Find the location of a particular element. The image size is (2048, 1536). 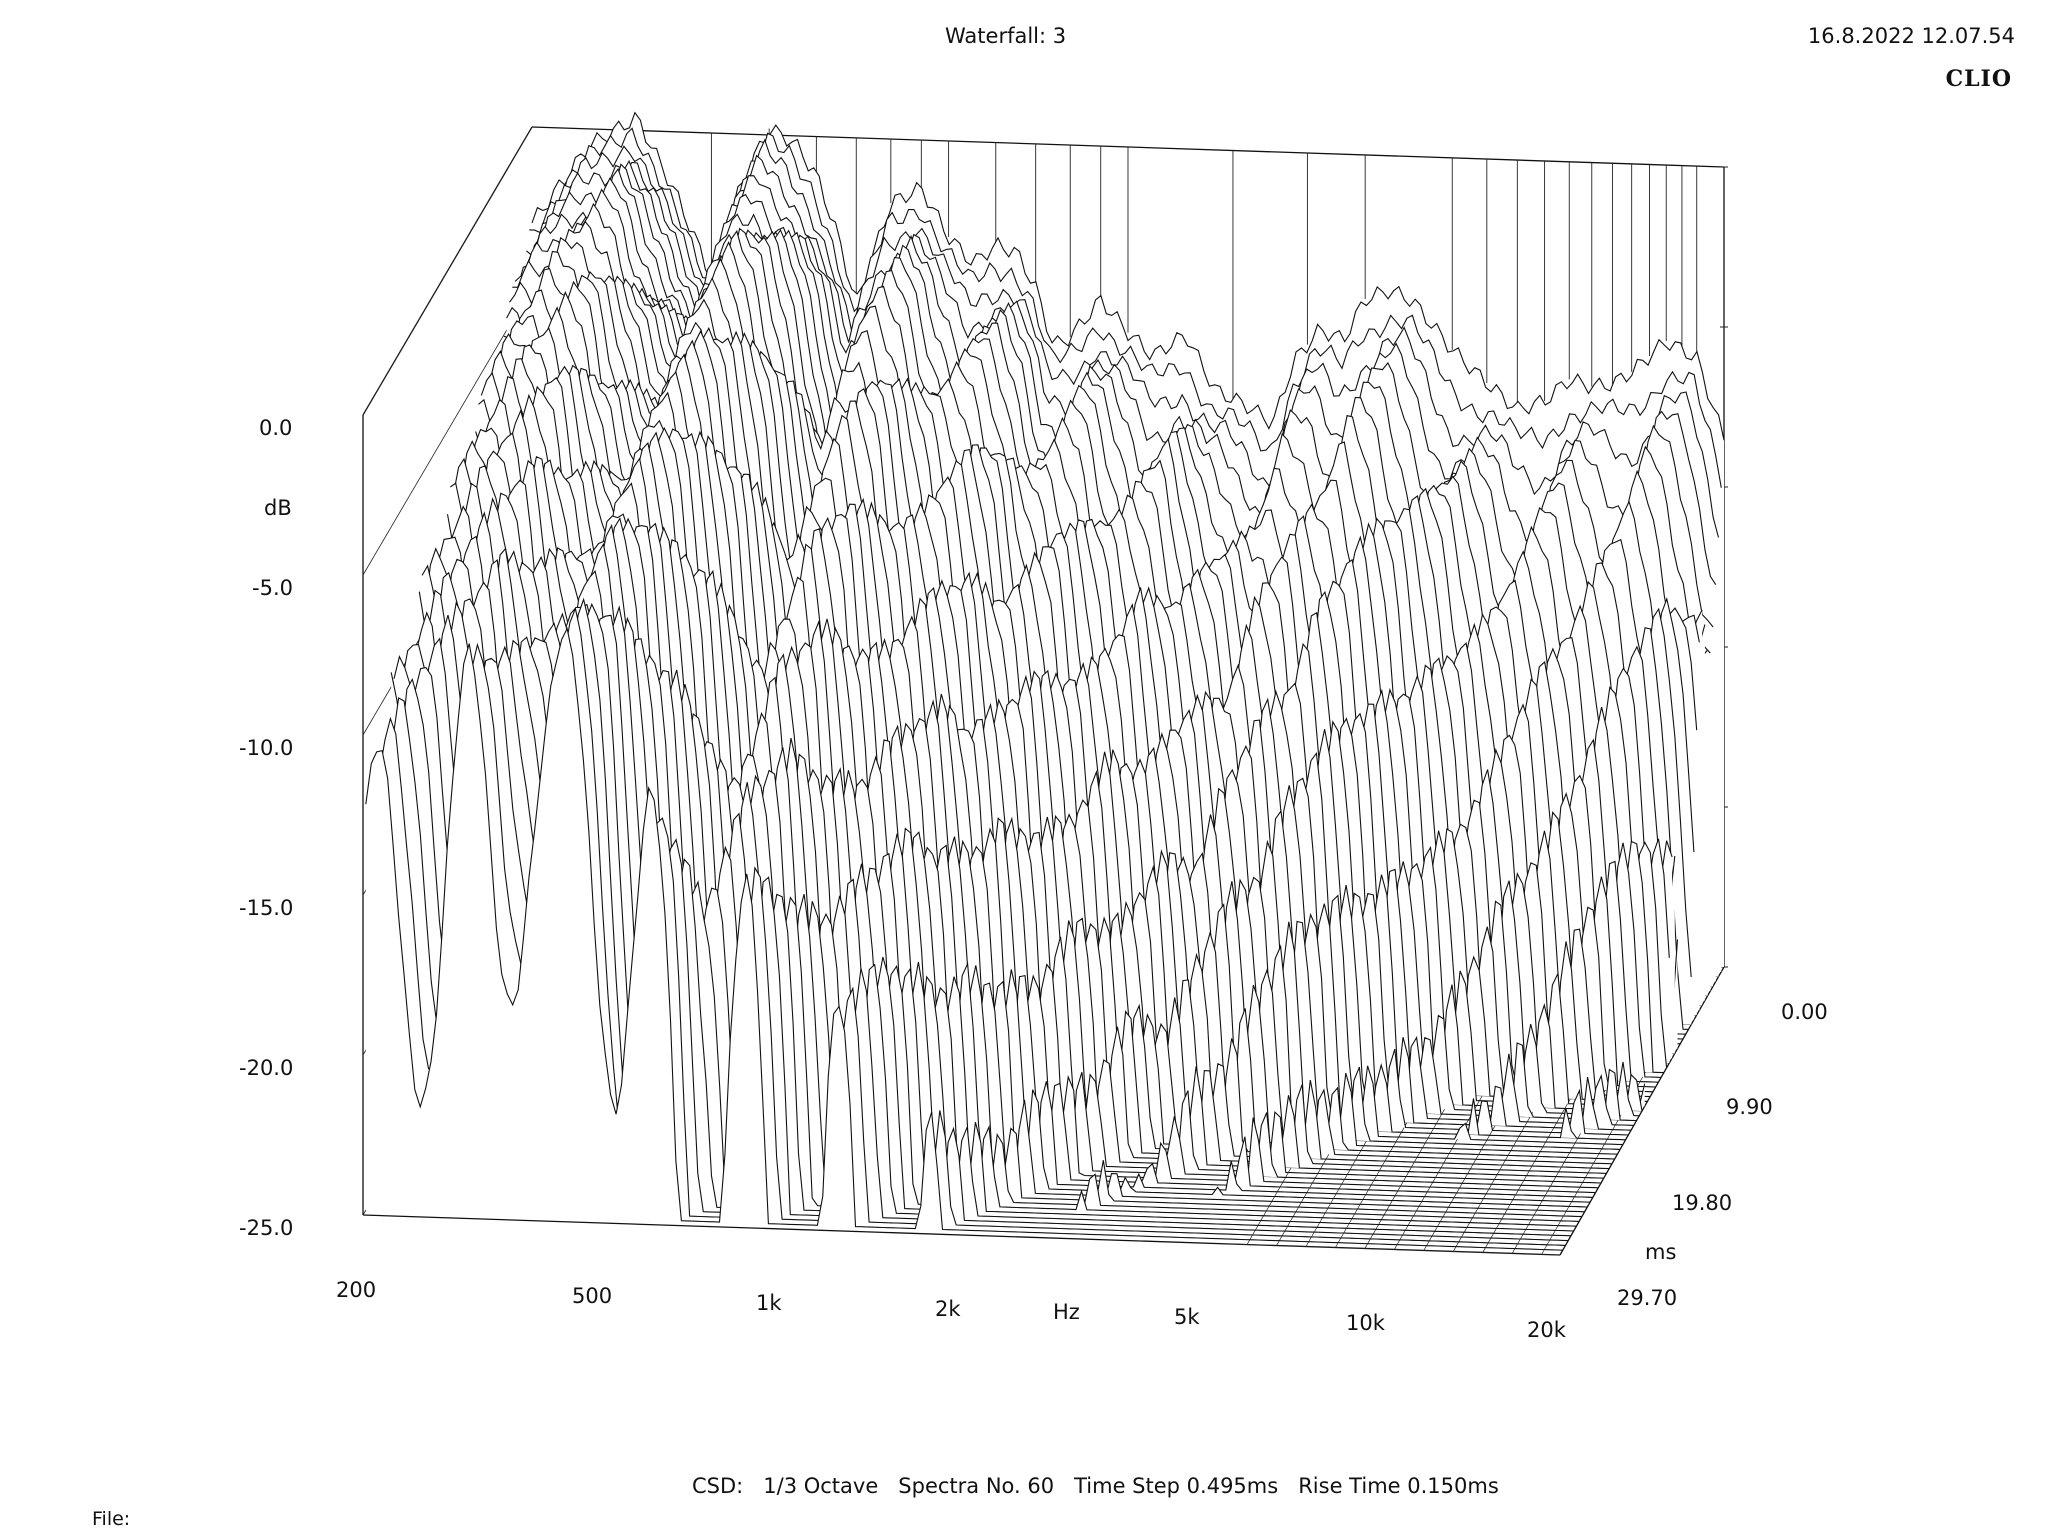

x-axis-label: Hz is located at coordinates (1066, 1312).